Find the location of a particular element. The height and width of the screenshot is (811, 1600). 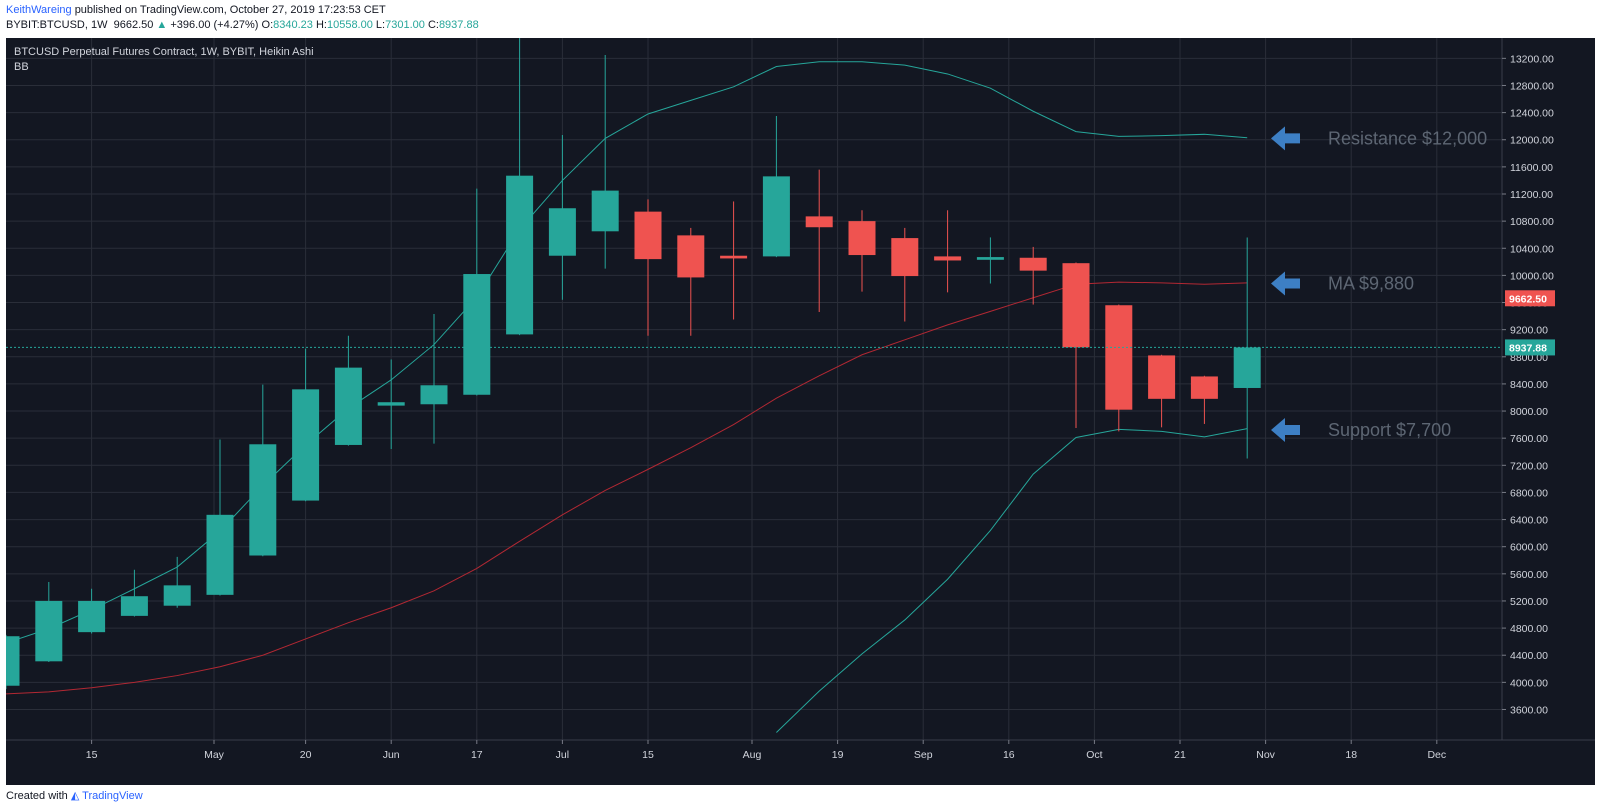

price-tick-label: 10400.00 is located at coordinates (1532, 249).